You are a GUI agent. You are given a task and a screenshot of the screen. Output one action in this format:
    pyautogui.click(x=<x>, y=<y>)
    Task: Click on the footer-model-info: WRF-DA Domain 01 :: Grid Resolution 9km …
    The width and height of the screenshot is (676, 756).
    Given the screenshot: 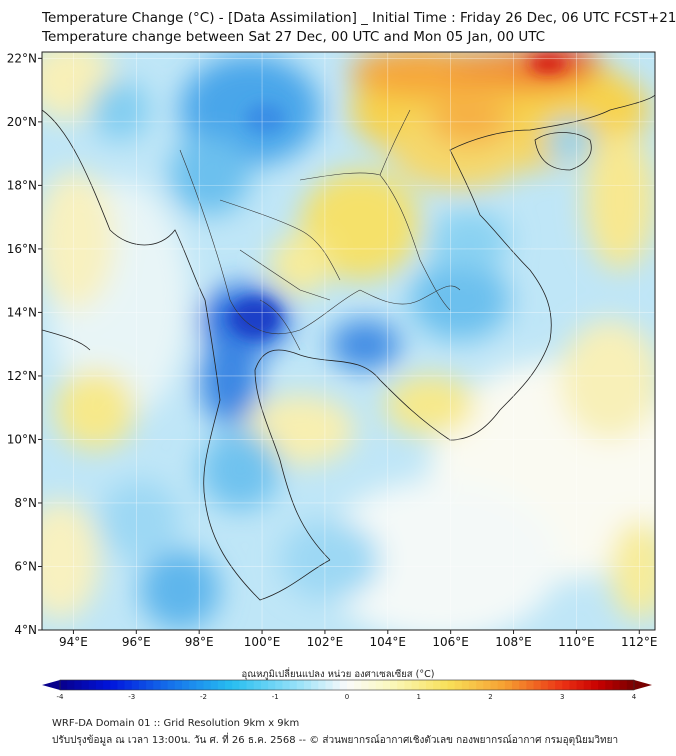 What is the action you would take?
    pyautogui.click(x=176, y=723)
    